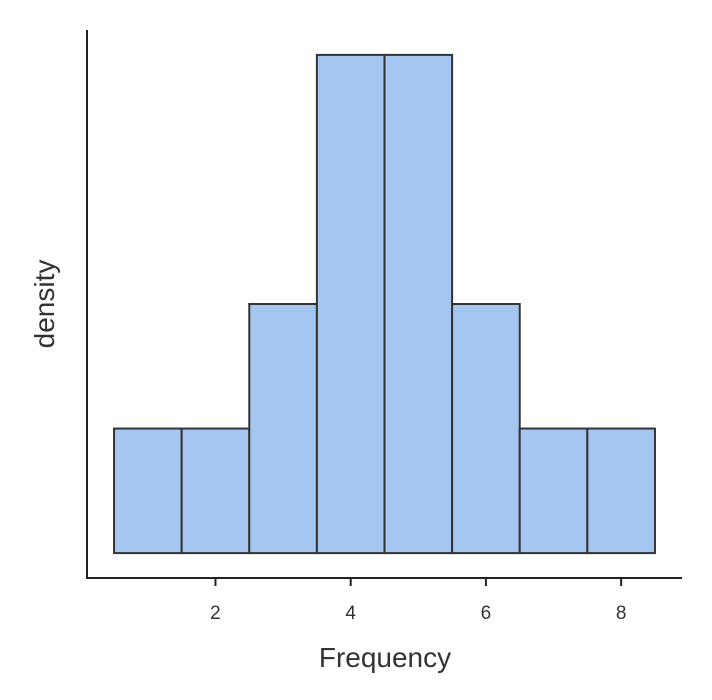 Image resolution: width=712 pixels, height=700 pixels. What do you see at coordinates (350, 613) in the screenshot?
I see `x-tick-label: 4` at bounding box center [350, 613].